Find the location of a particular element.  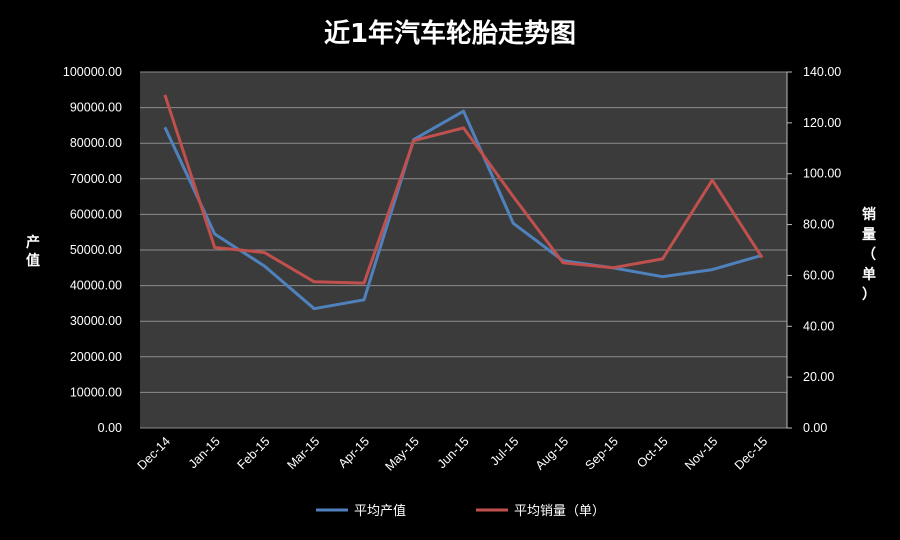

axis-label-char: 单 is located at coordinates (869, 274).